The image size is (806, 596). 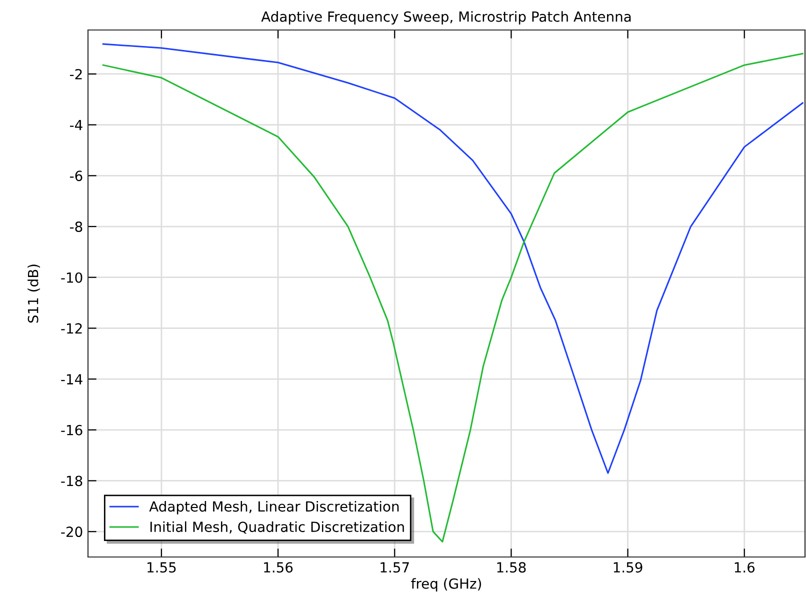 What do you see at coordinates (76, 125) in the screenshot?
I see `y-tick-label: -4` at bounding box center [76, 125].